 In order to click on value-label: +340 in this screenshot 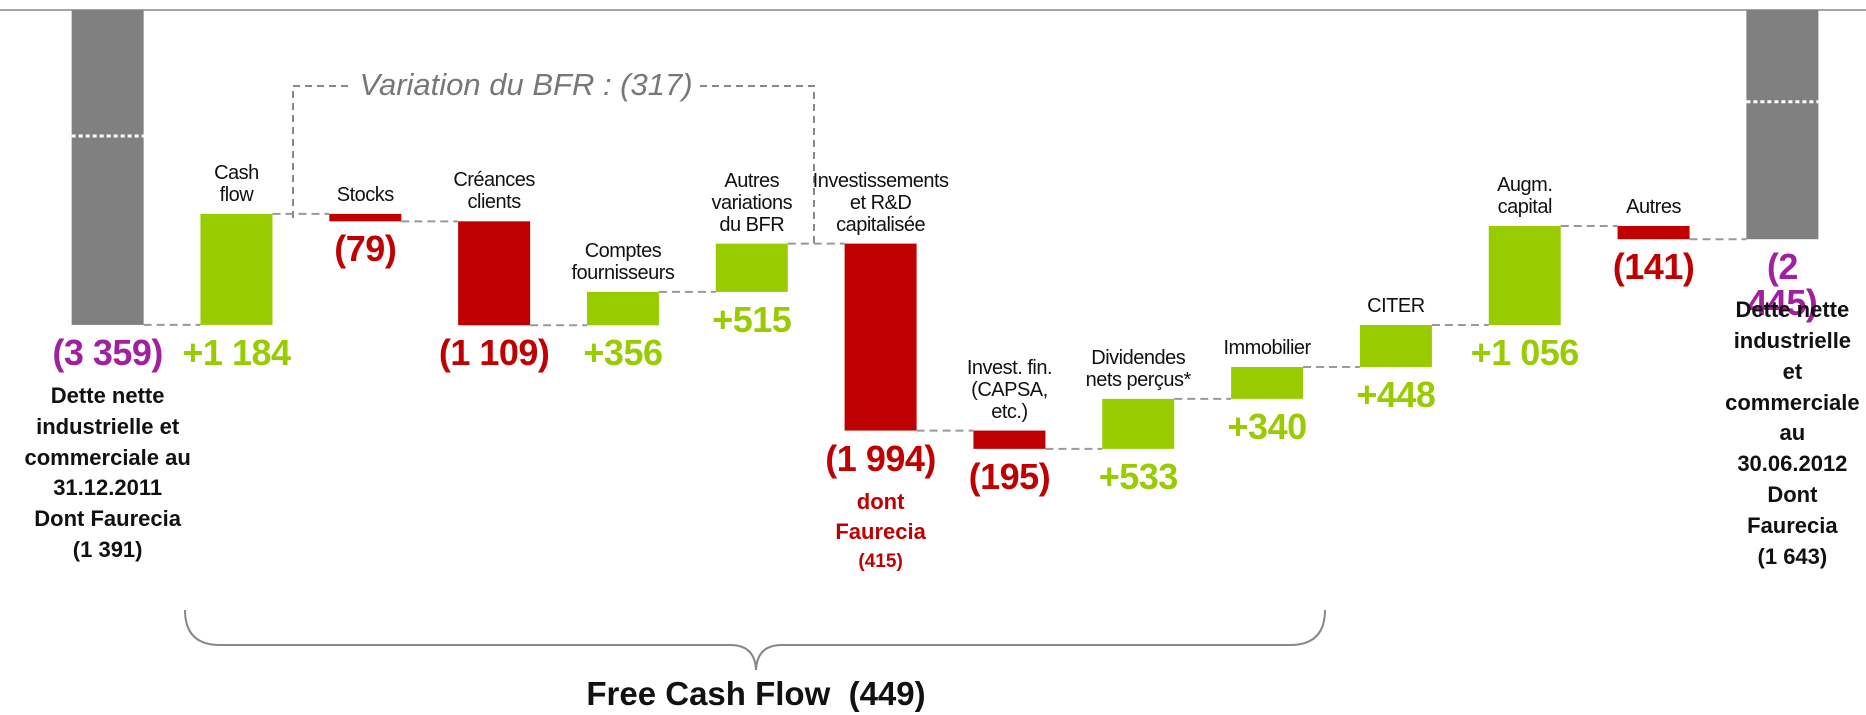, I will do `click(1267, 426)`.